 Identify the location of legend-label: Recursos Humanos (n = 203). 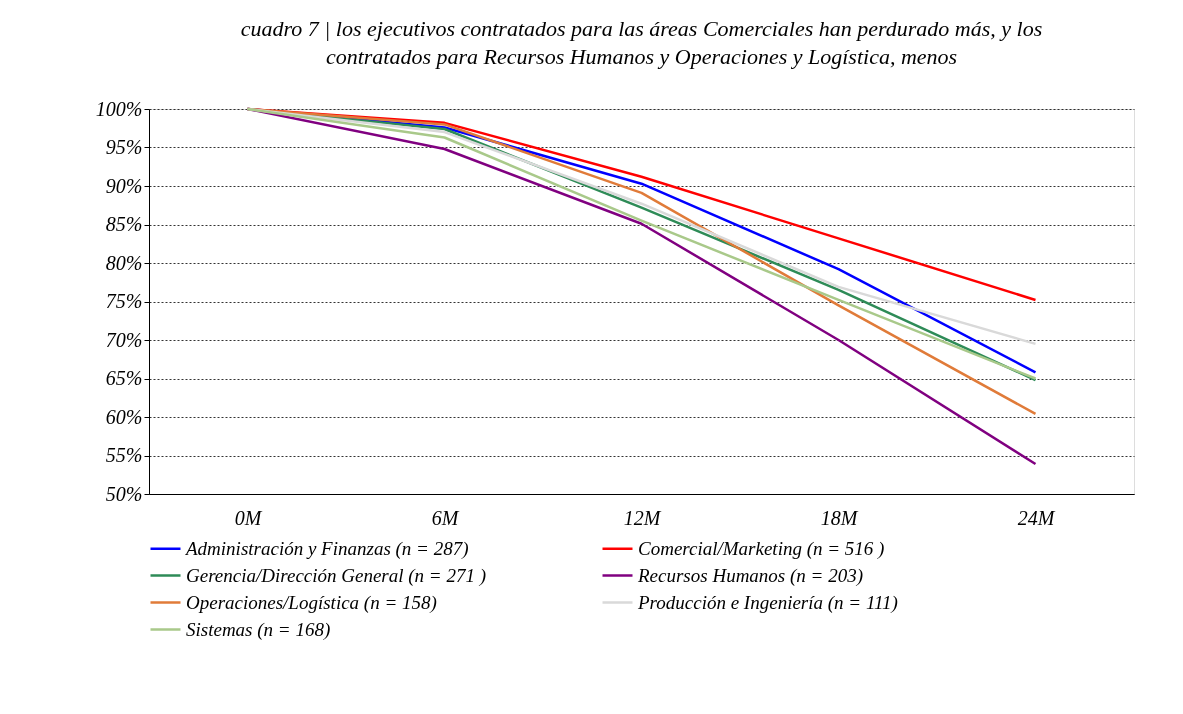
(750, 575).